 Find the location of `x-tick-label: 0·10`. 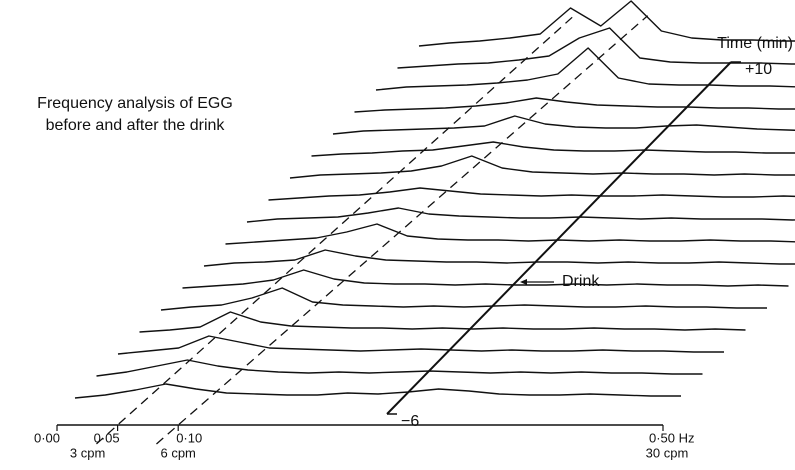

x-tick-label: 0·10 is located at coordinates (189, 437).